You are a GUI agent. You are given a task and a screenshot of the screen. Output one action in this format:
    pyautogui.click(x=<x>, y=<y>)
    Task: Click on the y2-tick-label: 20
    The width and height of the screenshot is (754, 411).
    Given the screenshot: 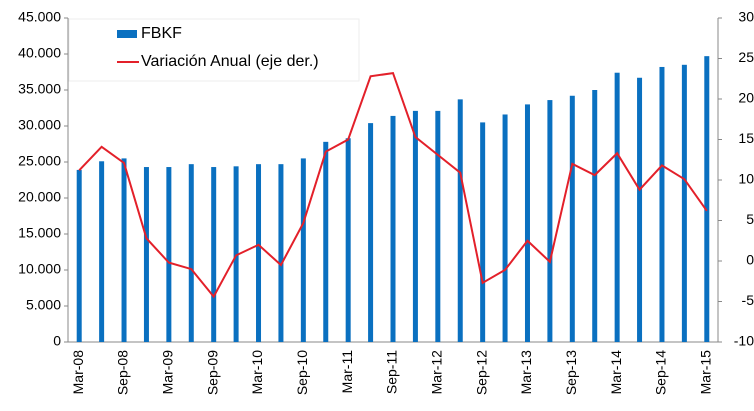 What is the action you would take?
    pyautogui.click(x=746, y=98)
    